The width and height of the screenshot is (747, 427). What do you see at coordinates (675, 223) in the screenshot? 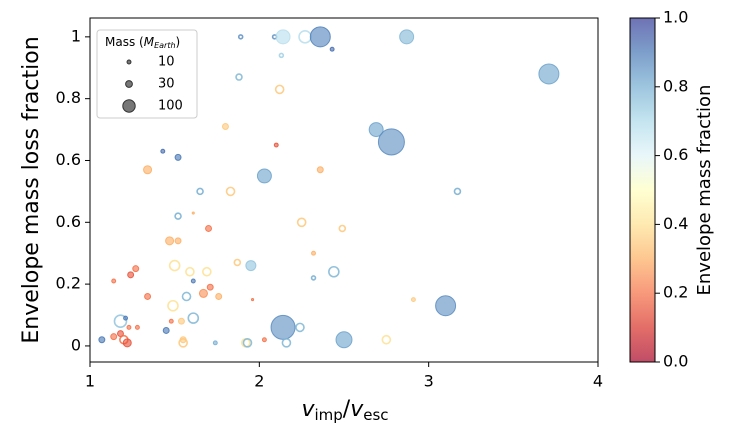
I see `colorbar-tick-label: 0.4` at bounding box center [675, 223].